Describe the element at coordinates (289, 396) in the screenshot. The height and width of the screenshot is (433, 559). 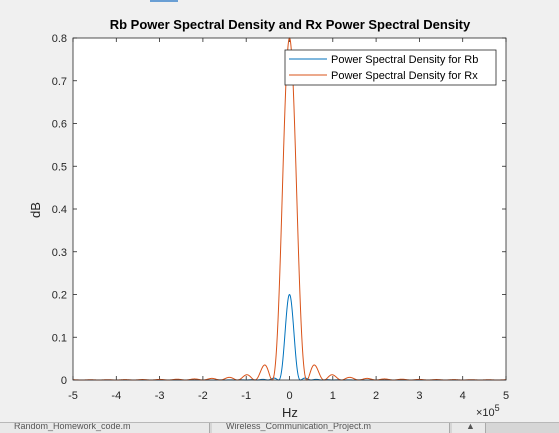
I see `x-tick-label: 0` at that location.